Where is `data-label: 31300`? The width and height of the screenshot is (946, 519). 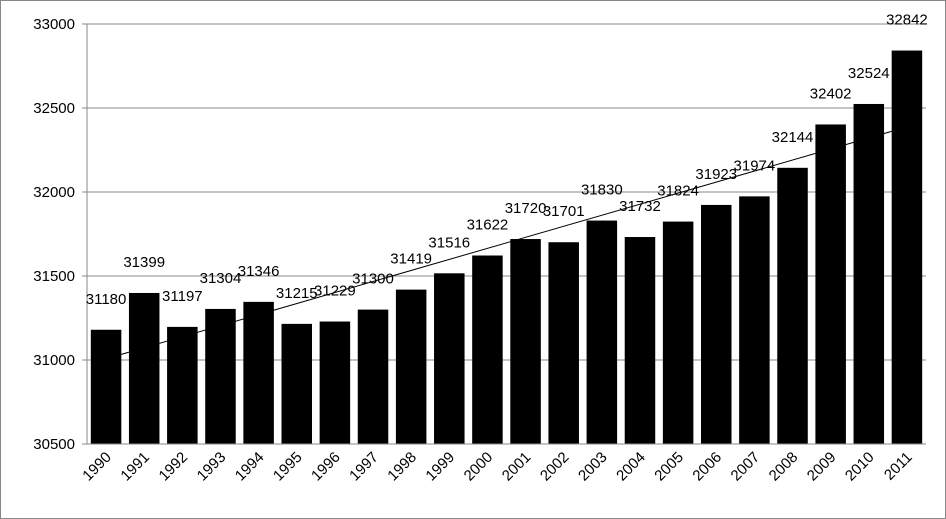
data-label: 31300 is located at coordinates (373, 279).